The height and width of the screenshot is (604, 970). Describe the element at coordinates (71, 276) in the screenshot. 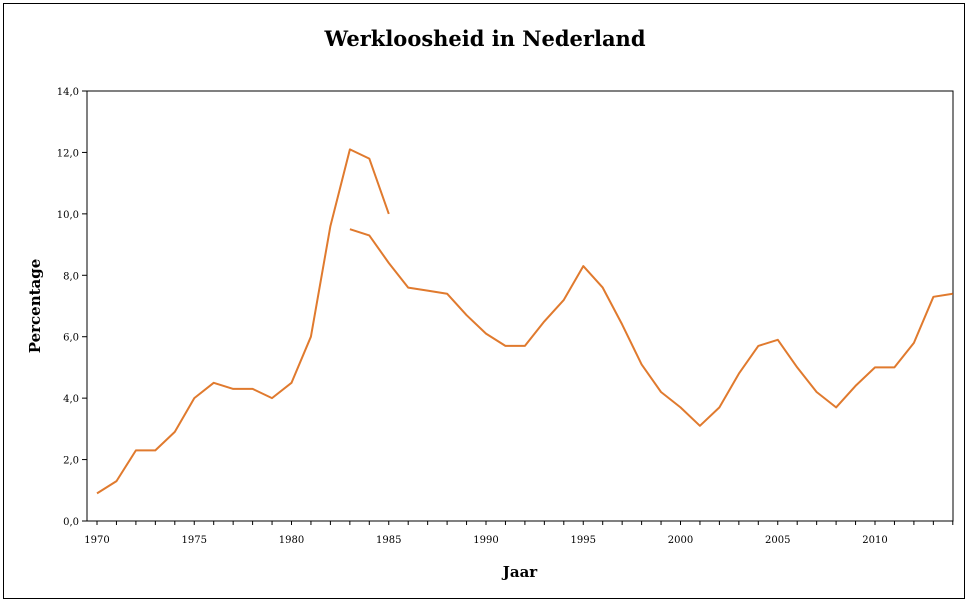

I see `y-tick-label: 8,0` at that location.